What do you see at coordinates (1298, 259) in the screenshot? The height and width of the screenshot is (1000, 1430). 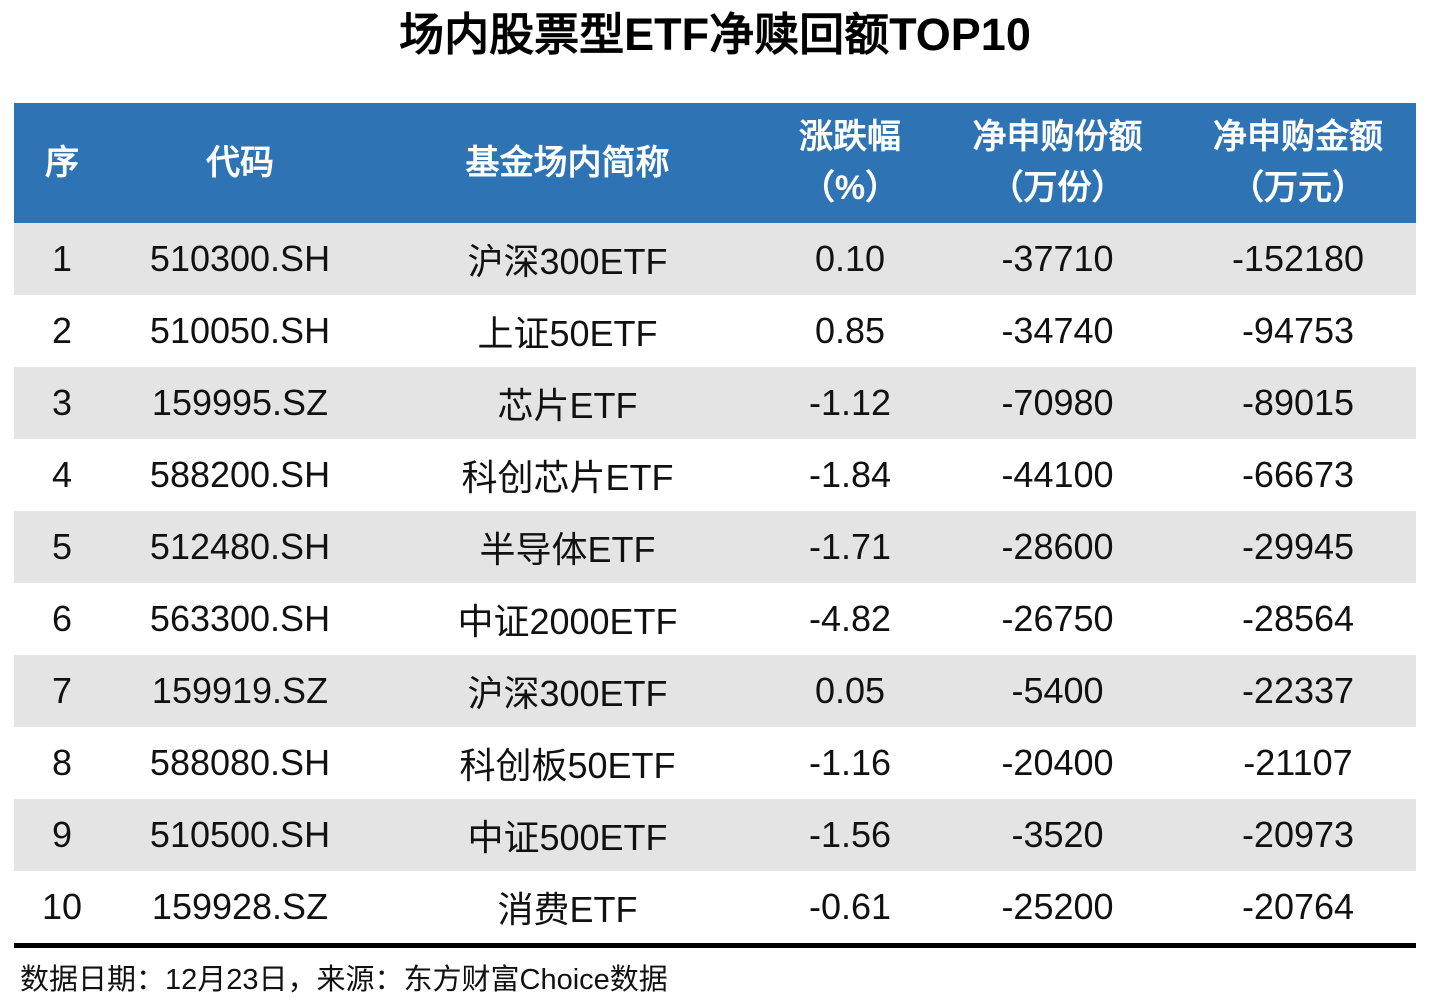 I see `net-amount-cell: -152180` at bounding box center [1298, 259].